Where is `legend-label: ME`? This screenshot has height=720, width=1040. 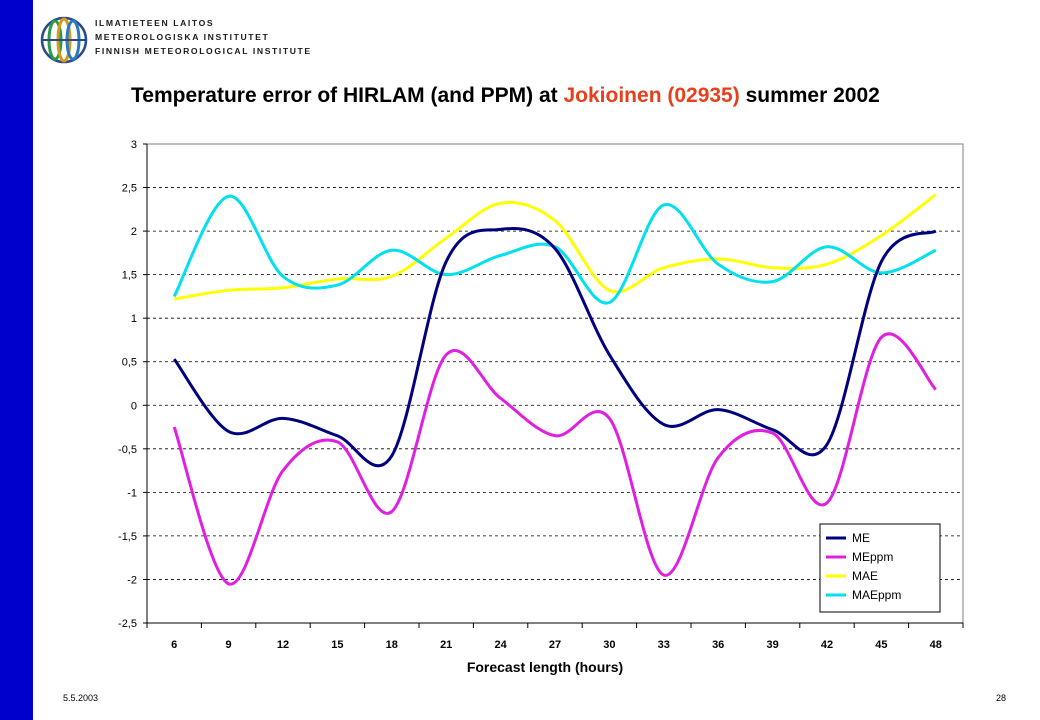 legend-label: ME is located at coordinates (861, 538).